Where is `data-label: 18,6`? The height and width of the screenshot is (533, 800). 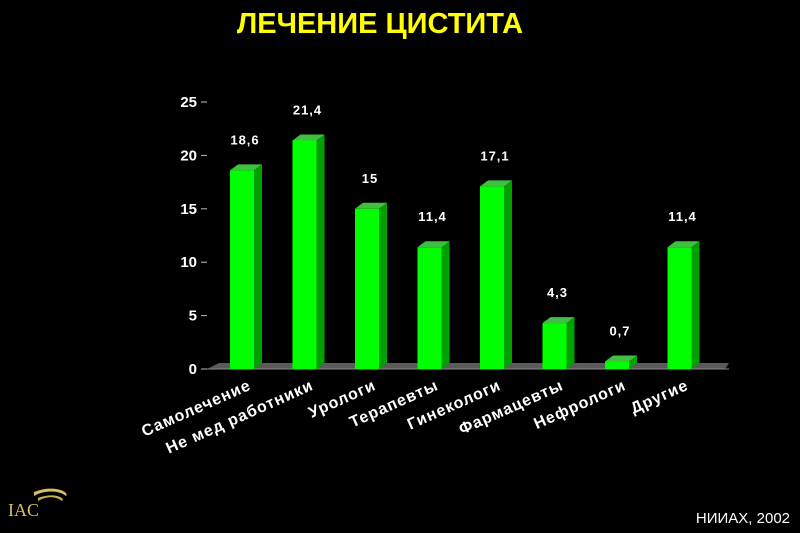
data-label: 18,6 is located at coordinates (244, 139).